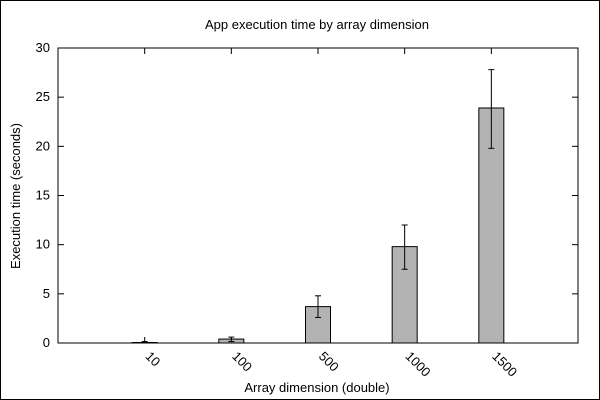 The width and height of the screenshot is (600, 400). I want to click on y-tick-label: 10, so click(43, 244).